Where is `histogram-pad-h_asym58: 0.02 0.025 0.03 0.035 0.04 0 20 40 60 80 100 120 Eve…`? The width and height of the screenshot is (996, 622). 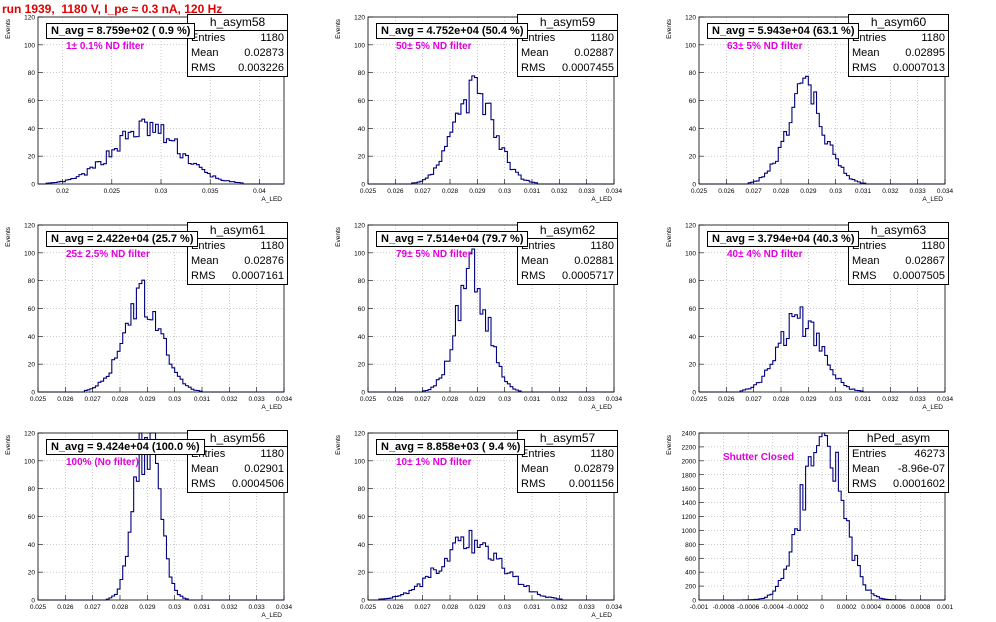 histogram-pad-h_asym58: 0.02 0.025 0.03 0.035 0.04 0 20 40 60 80 100 120 Eve… is located at coordinates (165, 110).